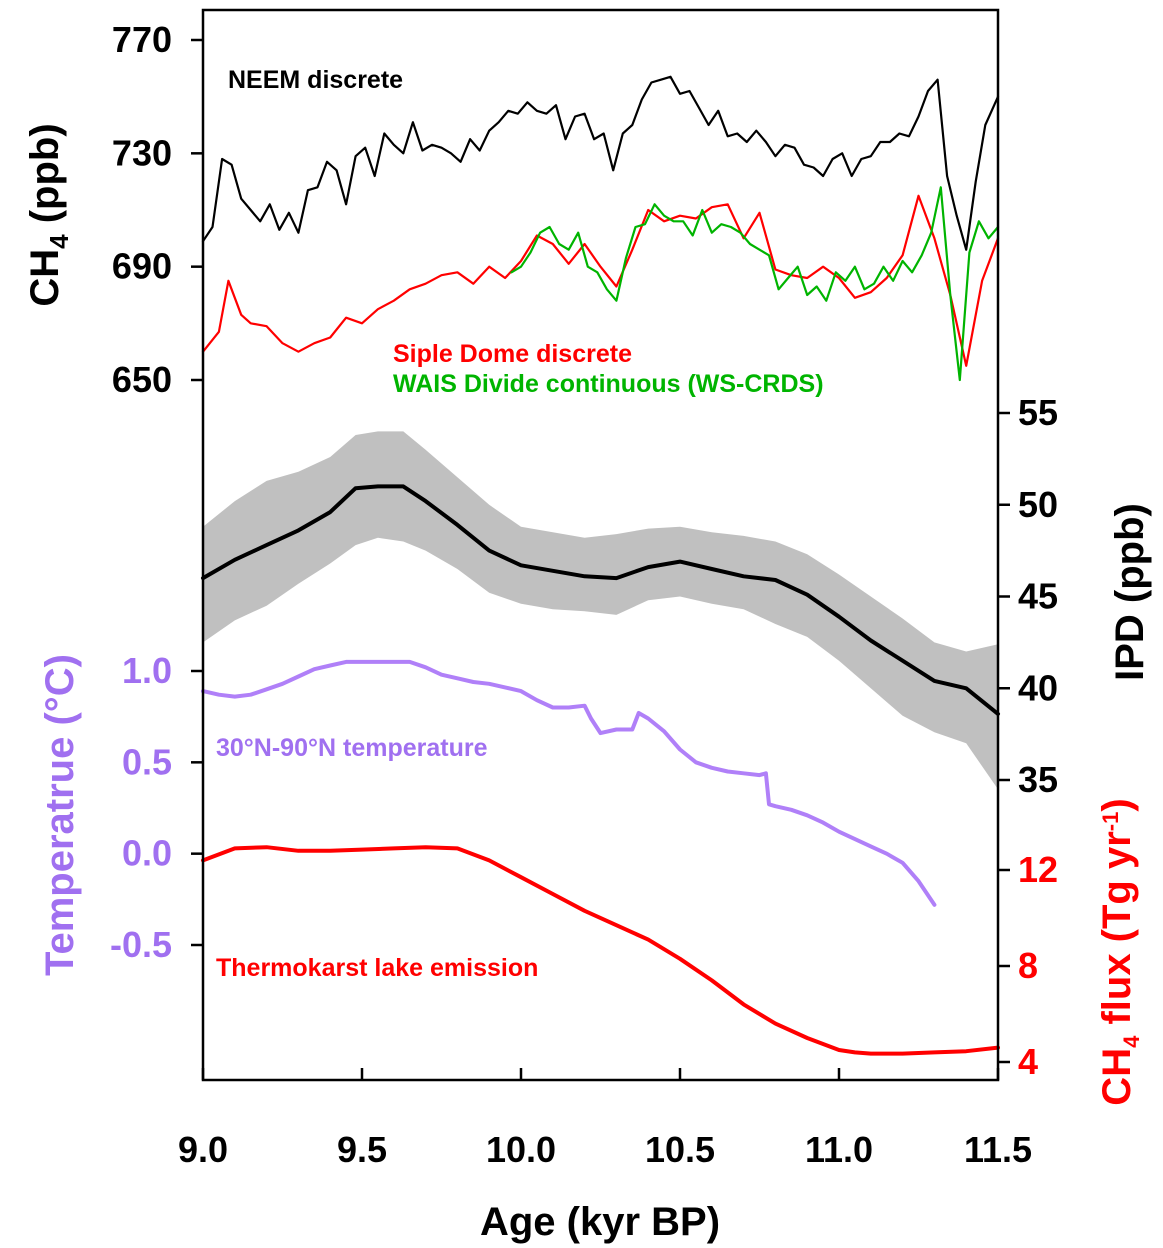  Describe the element at coordinates (142, 39) in the screenshot. I see `ch4-tick-label: 770` at that location.